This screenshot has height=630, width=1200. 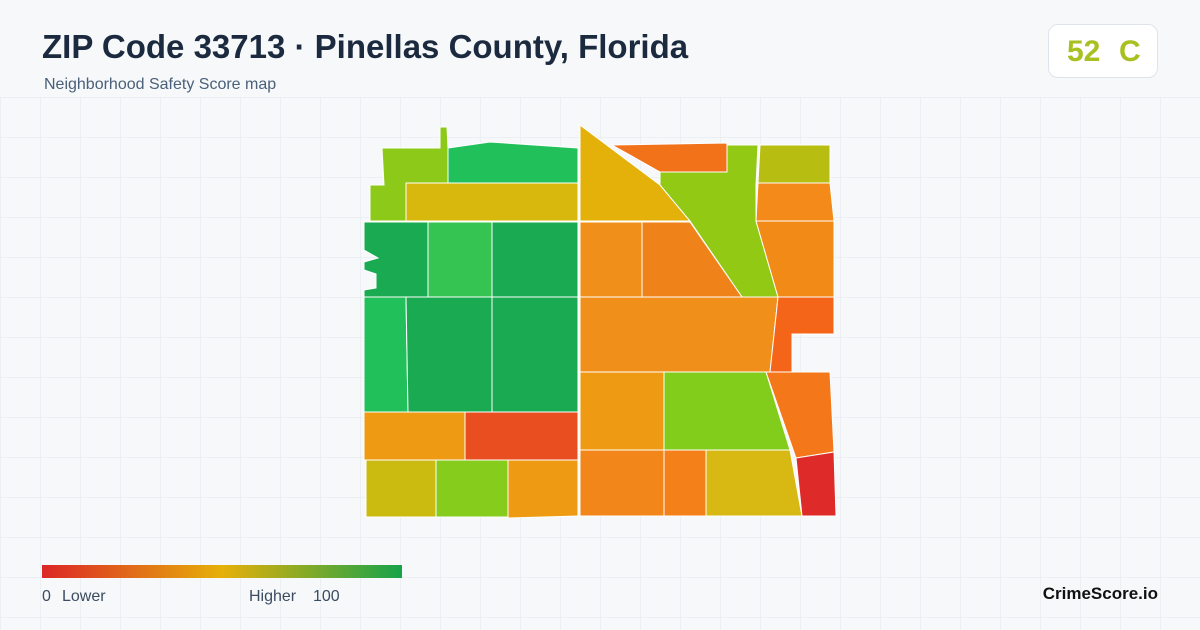 What do you see at coordinates (1103, 51) in the screenshot?
I see `score-badge: 52 C` at bounding box center [1103, 51].